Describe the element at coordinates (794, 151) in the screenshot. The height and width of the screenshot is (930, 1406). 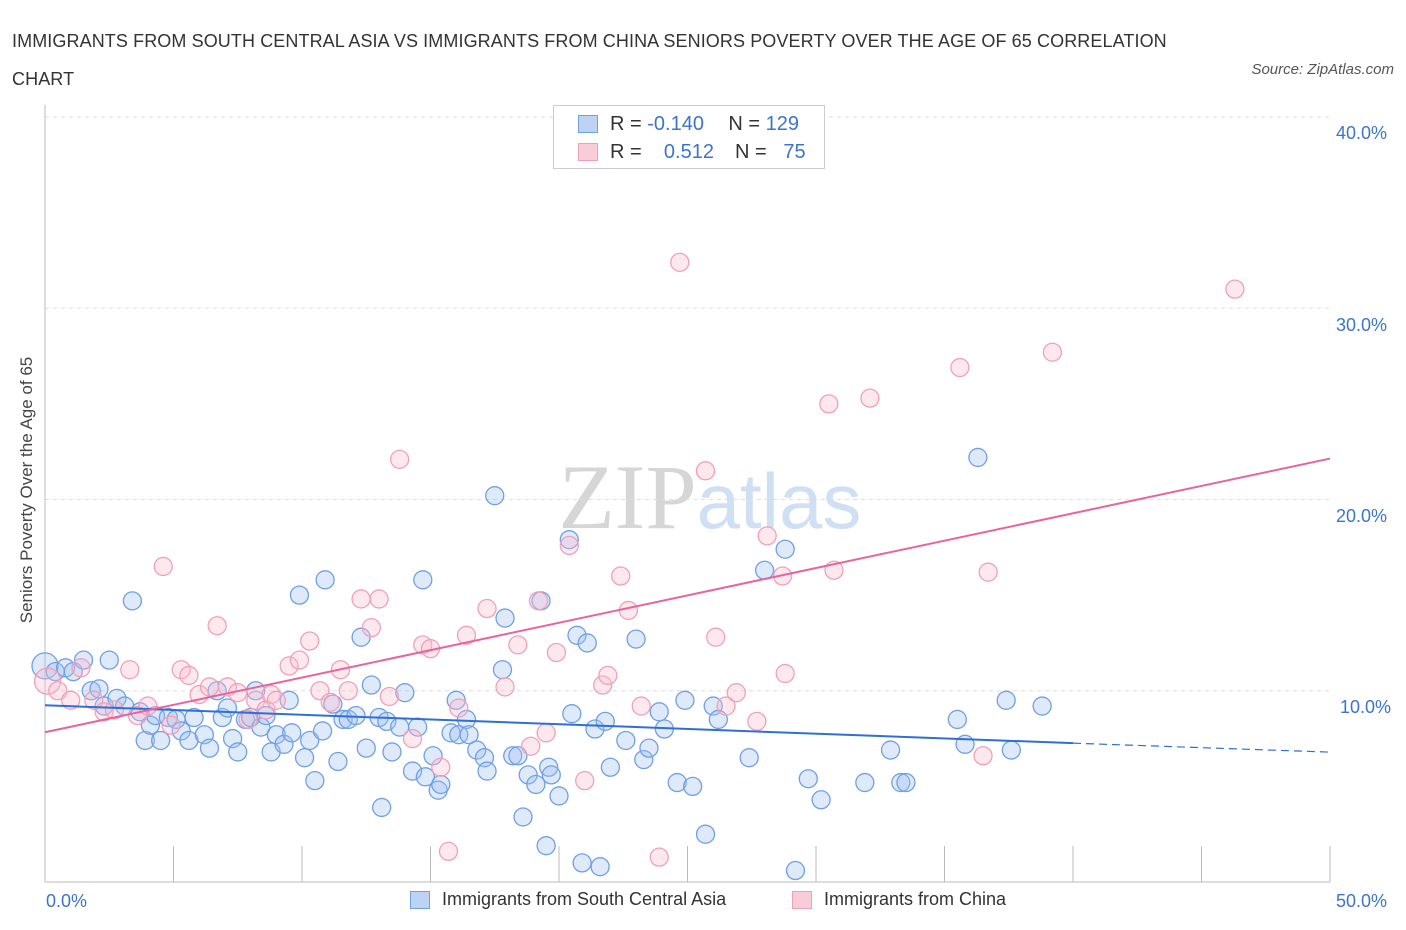
I see `n-value: 75` at that location.